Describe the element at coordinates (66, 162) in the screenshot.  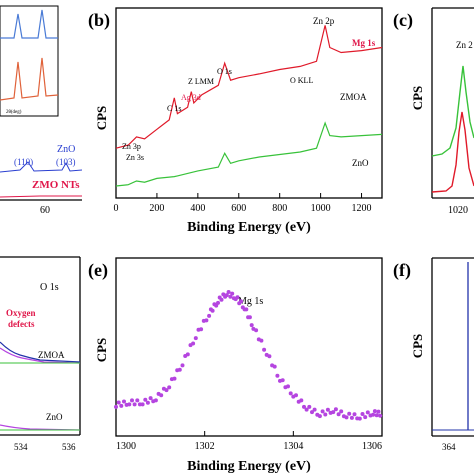
I see `panel-a-peak-103: (103)` at that location.